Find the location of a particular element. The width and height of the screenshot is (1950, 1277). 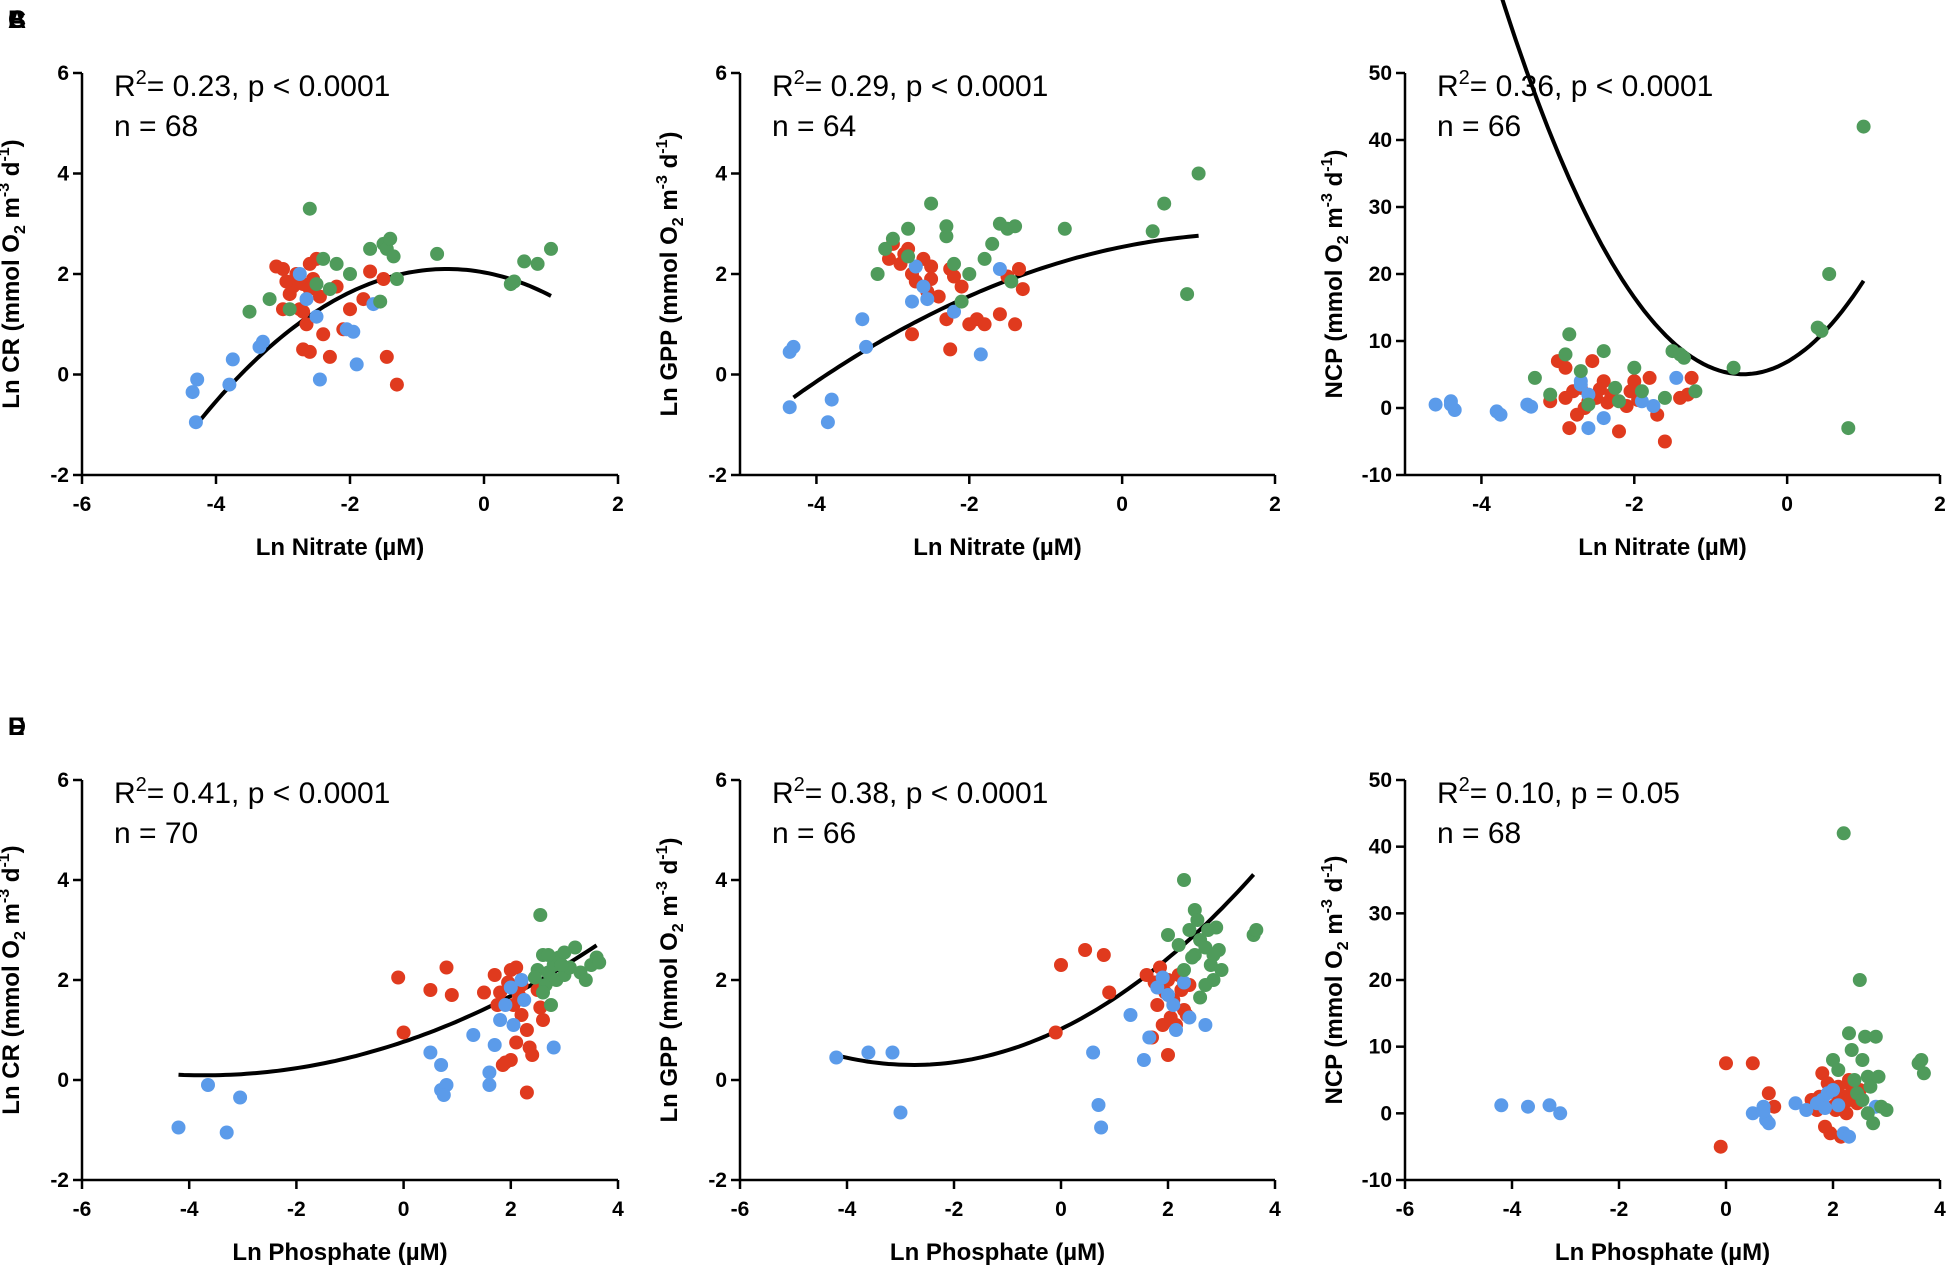

stat-values: = 0.36, p < 0.0001 is located at coordinates (1592, 86).